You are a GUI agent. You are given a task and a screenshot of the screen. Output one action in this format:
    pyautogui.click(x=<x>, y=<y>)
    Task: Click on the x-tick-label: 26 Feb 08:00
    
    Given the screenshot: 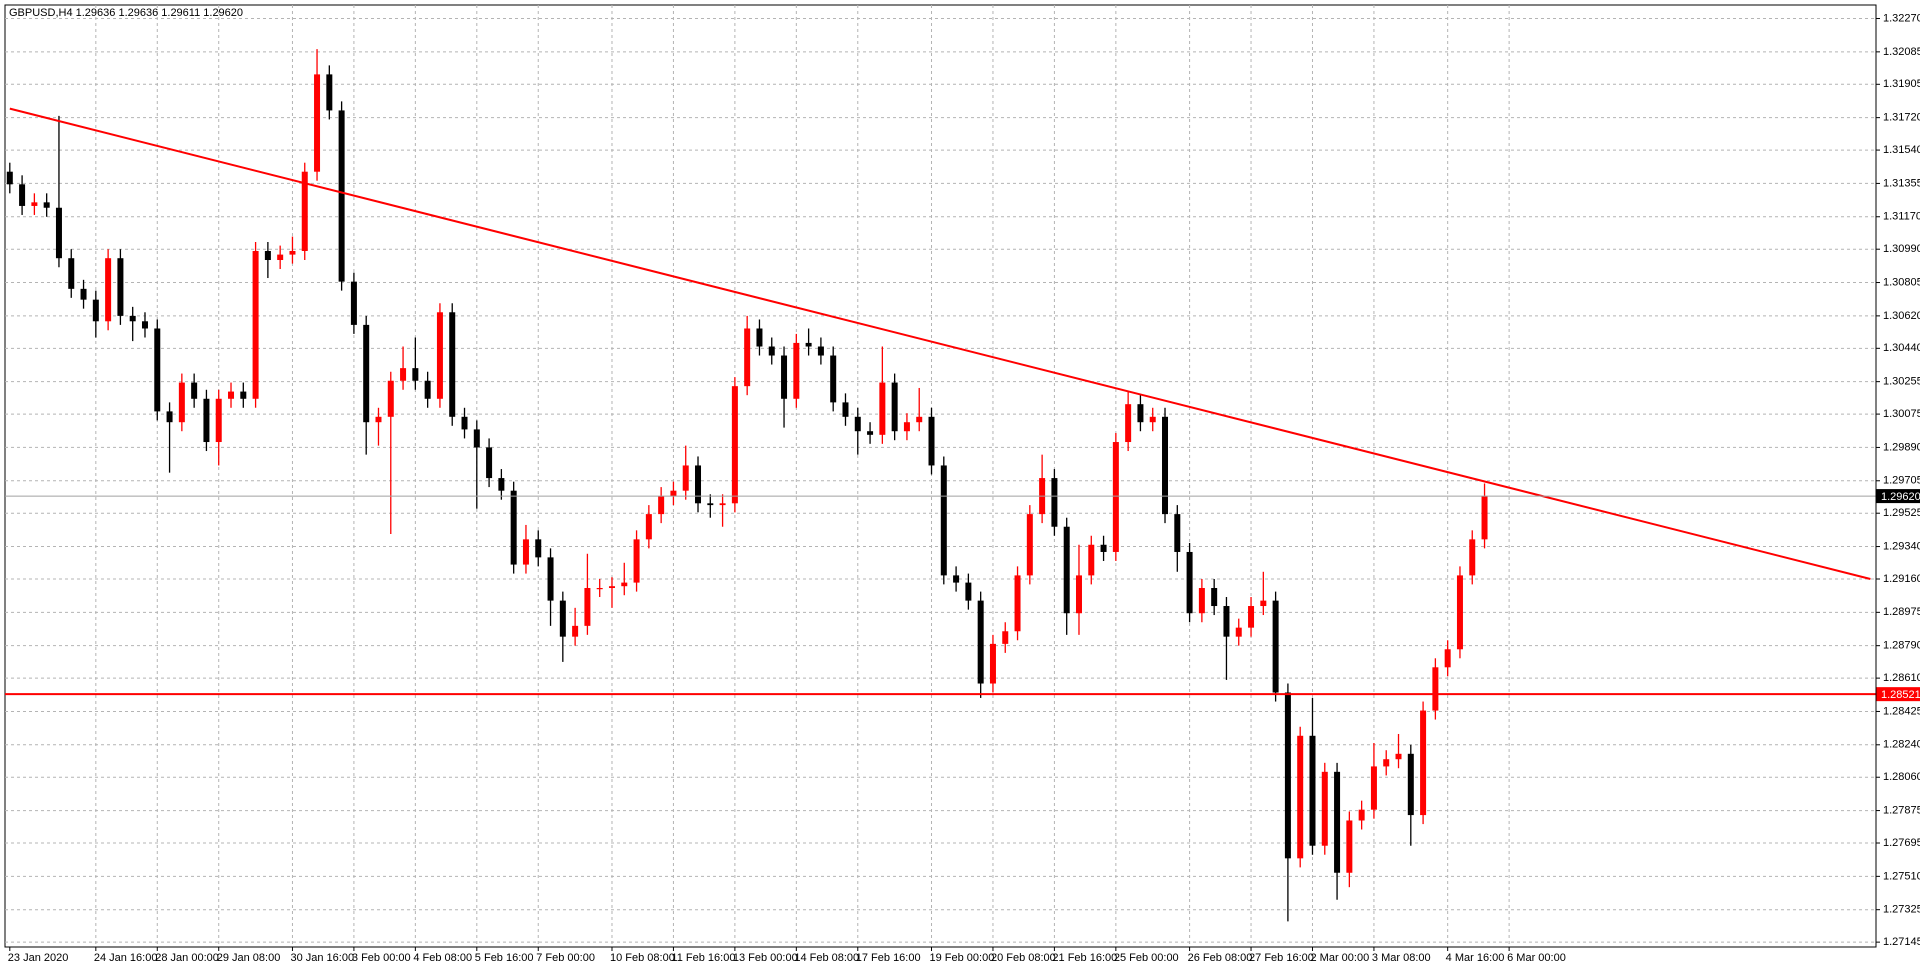 What is the action you would take?
    pyautogui.click(x=1220, y=958)
    